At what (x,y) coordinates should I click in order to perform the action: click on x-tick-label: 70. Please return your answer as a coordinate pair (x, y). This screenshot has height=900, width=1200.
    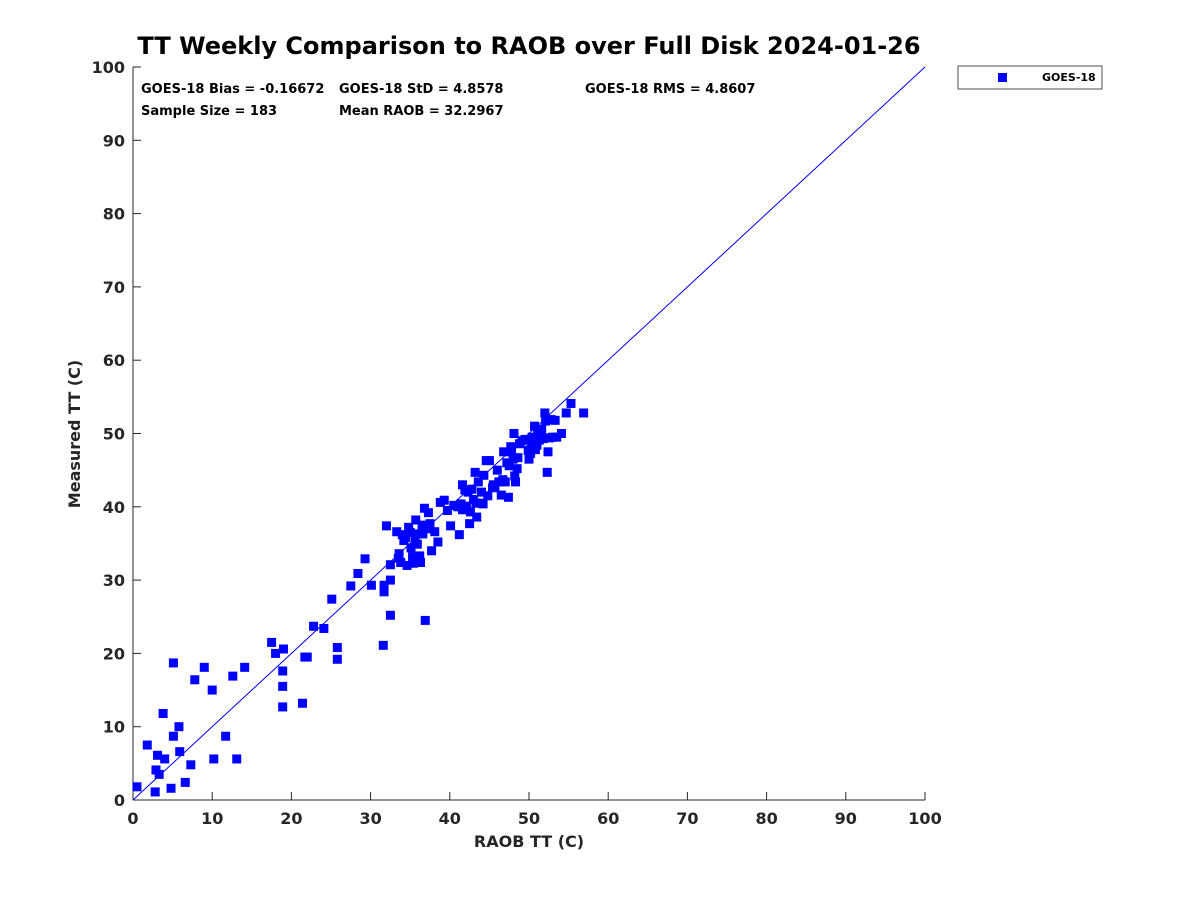
    Looking at the image, I should click on (687, 818).